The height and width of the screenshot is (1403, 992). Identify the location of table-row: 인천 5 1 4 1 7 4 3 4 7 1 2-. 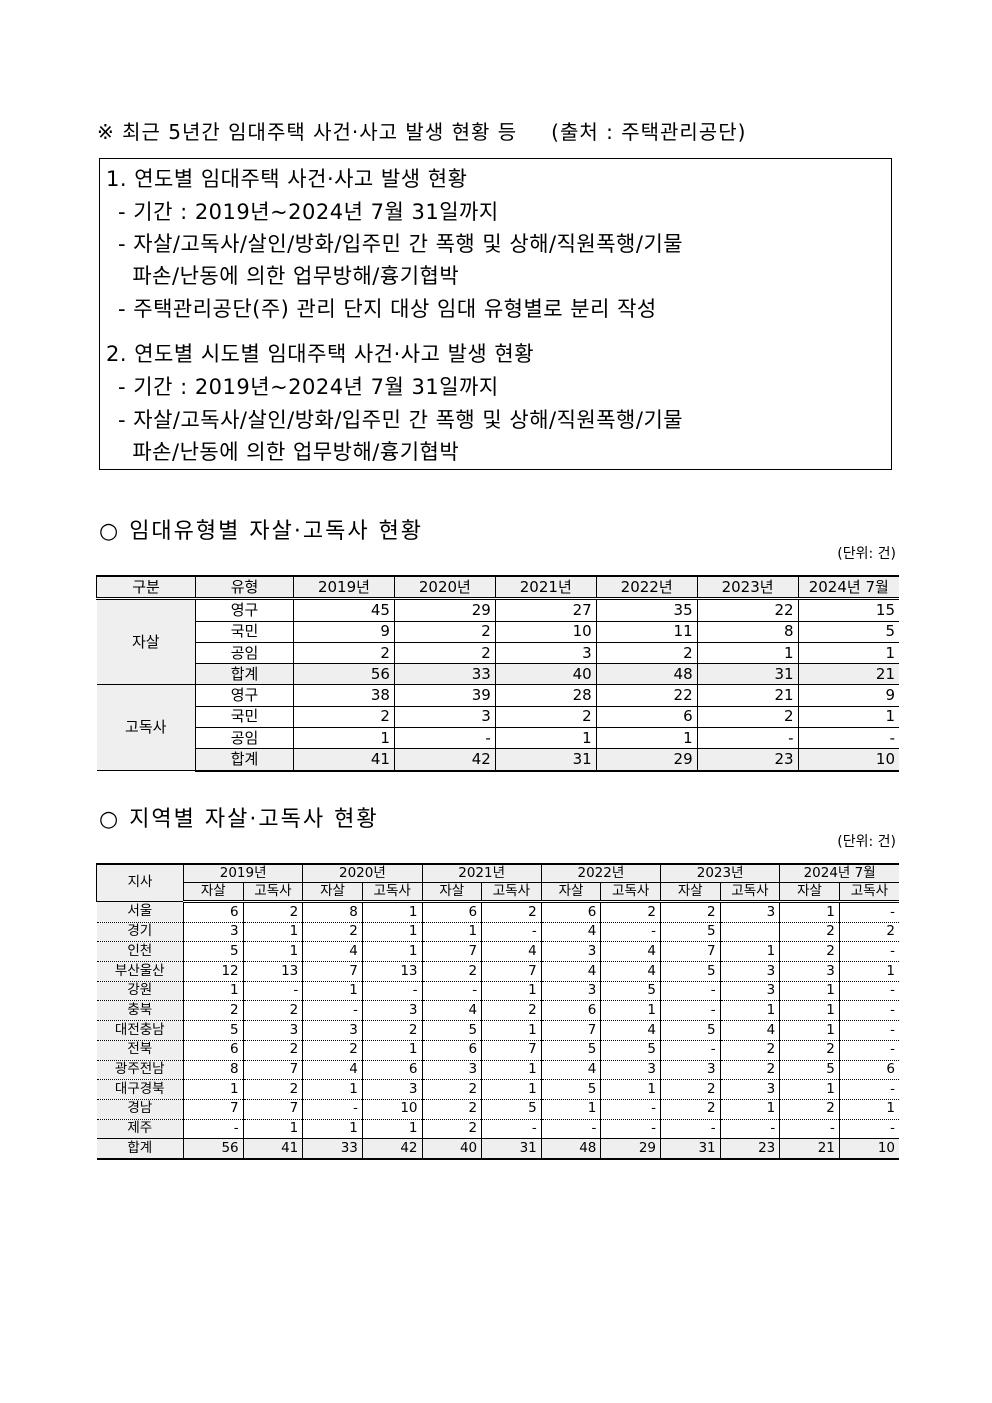
(497, 952).